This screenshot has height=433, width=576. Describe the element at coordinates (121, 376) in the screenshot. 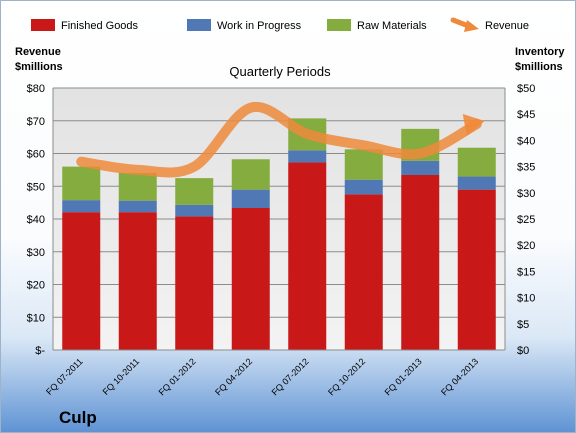

I see `x-tick-label: FQ 10-2011` at that location.